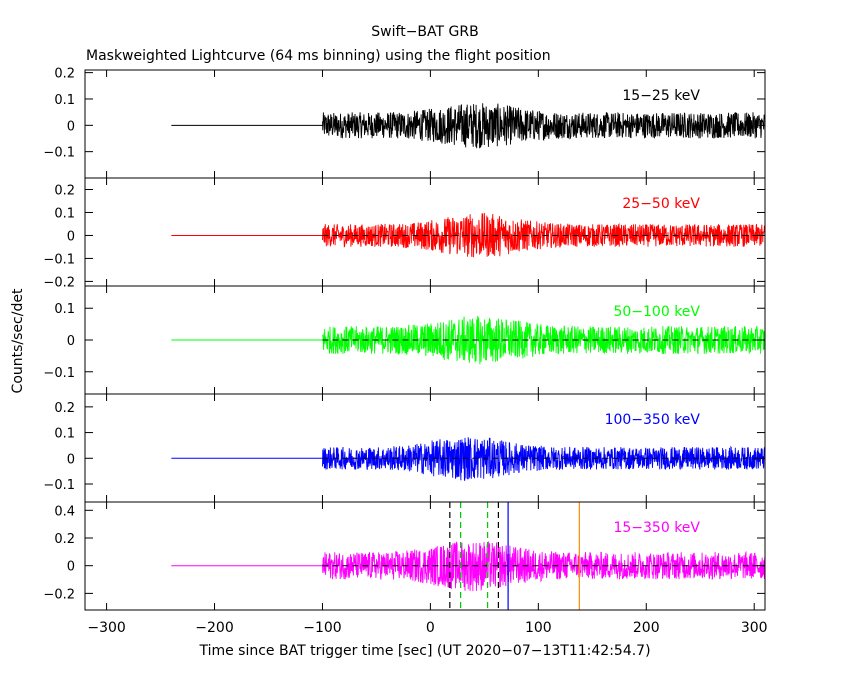 Image resolution: width=850 pixels, height=680 pixels. What do you see at coordinates (661, 96) in the screenshot?
I see `band-label: 15−25 keV` at bounding box center [661, 96].